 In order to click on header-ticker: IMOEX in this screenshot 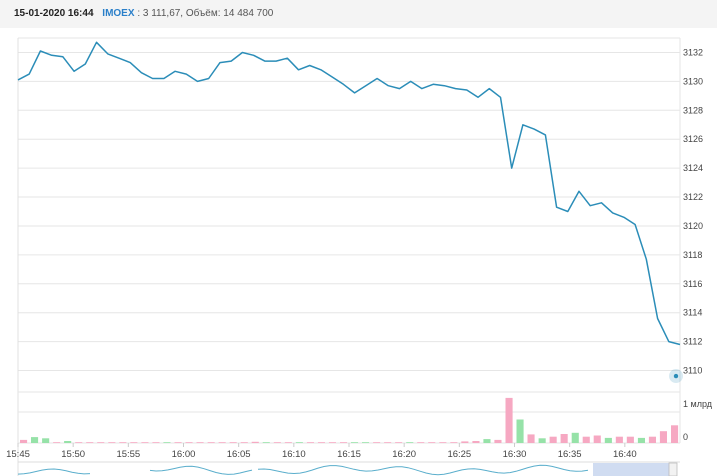, I will do `click(118, 13)`.